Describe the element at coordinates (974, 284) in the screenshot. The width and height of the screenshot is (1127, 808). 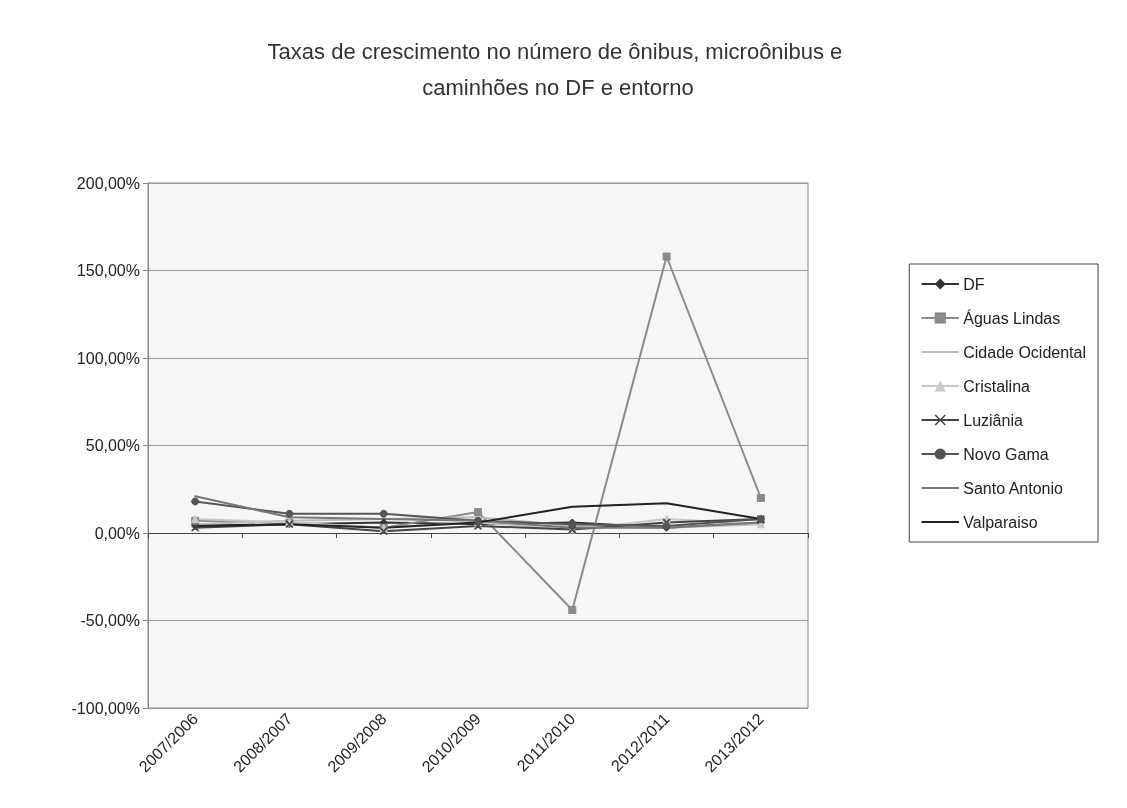
I see `legend-label: DF` at that location.